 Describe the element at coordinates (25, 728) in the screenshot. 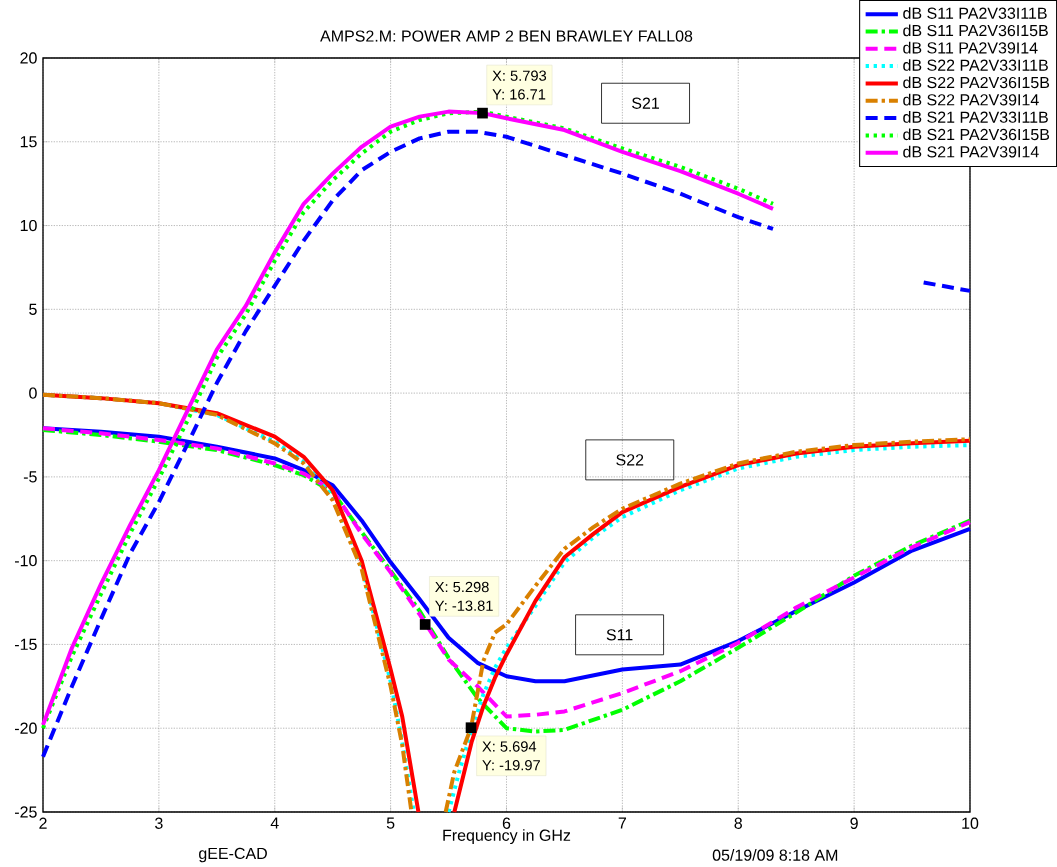

I see `y-tick-label: -20` at that location.